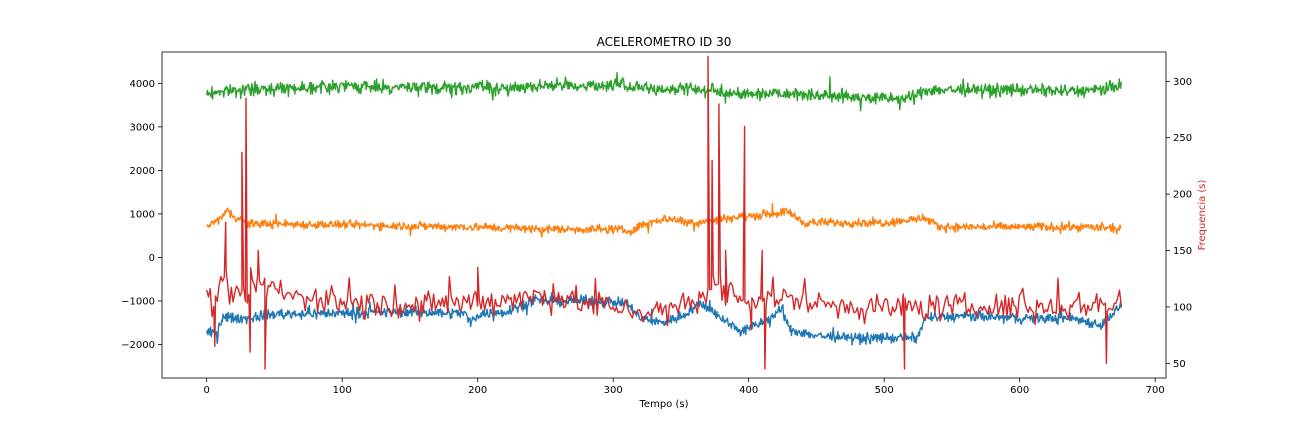  Describe the element at coordinates (1179, 223) in the screenshot. I see `y-axis-right: 50 100 150 200 250 300` at that location.